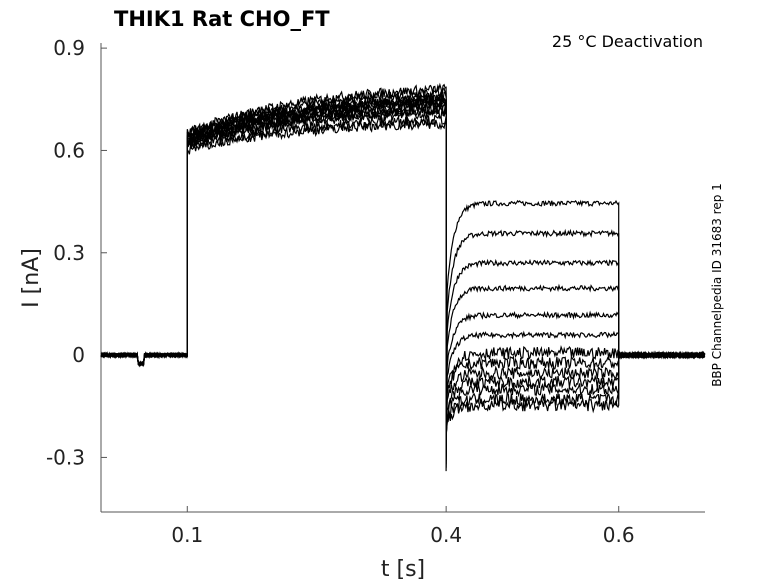  Describe the element at coordinates (31, 278) in the screenshot. I see `y-axis-label: I [nA]` at that location.